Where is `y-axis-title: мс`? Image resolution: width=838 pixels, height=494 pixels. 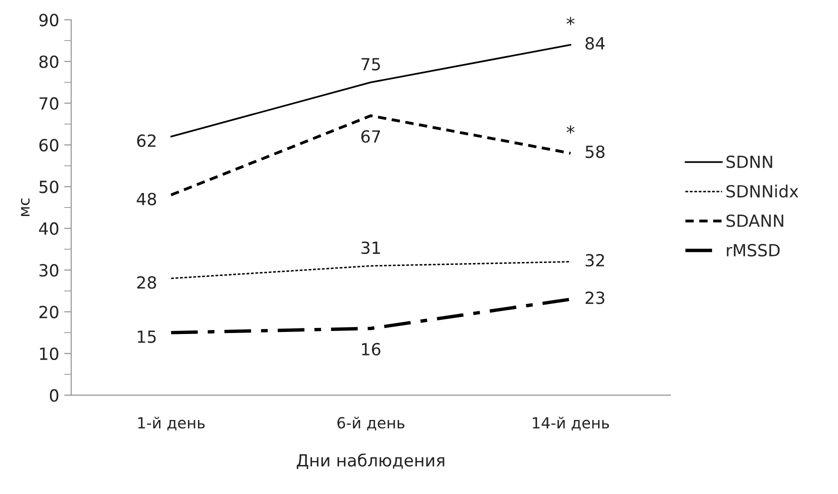
y-axis-title: мс is located at coordinates (25, 207).